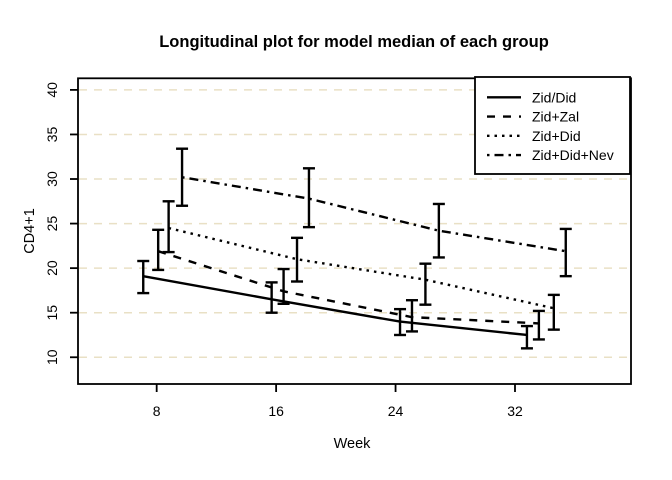  I want to click on x-tick-label: 24, so click(396, 411).